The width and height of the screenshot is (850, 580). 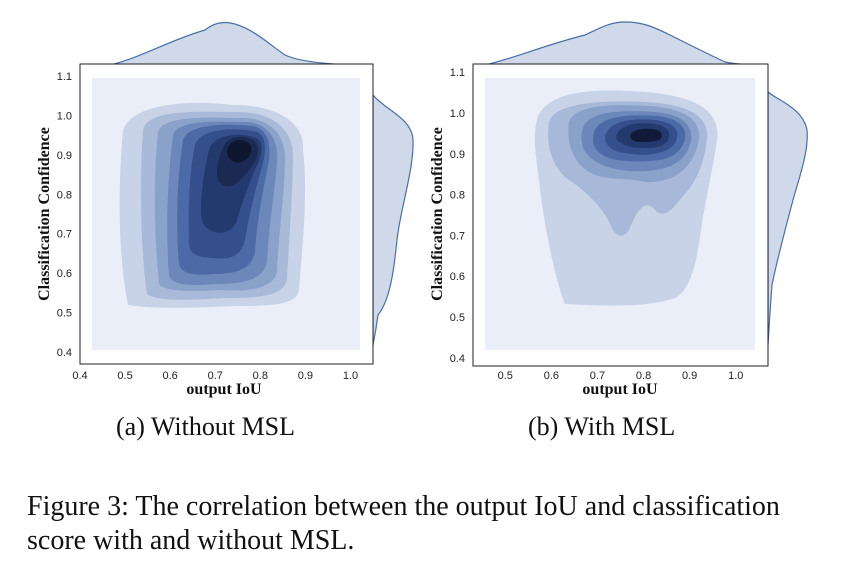 What do you see at coordinates (206, 426) in the screenshot?
I see `subcaption-a: (a) Without MSL` at bounding box center [206, 426].